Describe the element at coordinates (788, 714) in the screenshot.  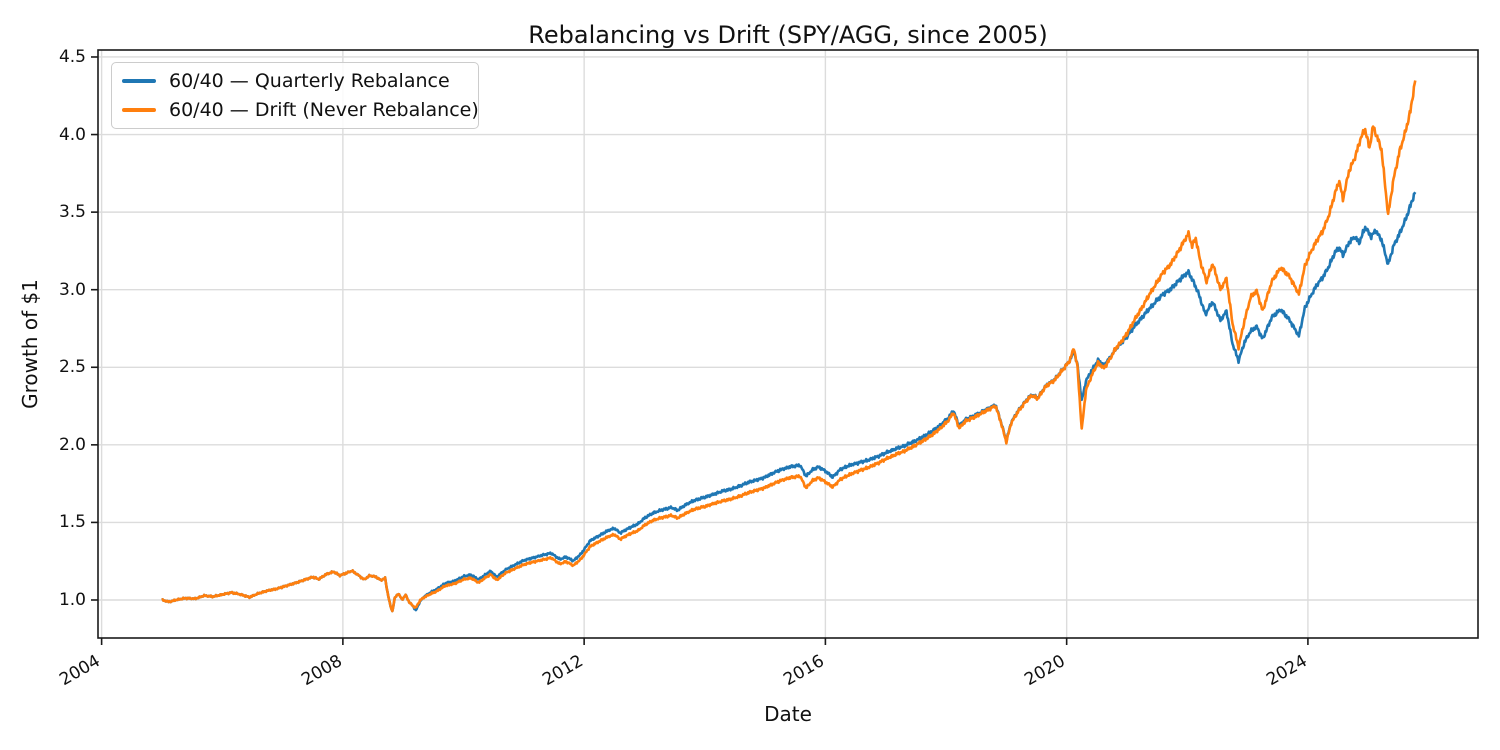
I see `x-axis-label: Date` at that location.